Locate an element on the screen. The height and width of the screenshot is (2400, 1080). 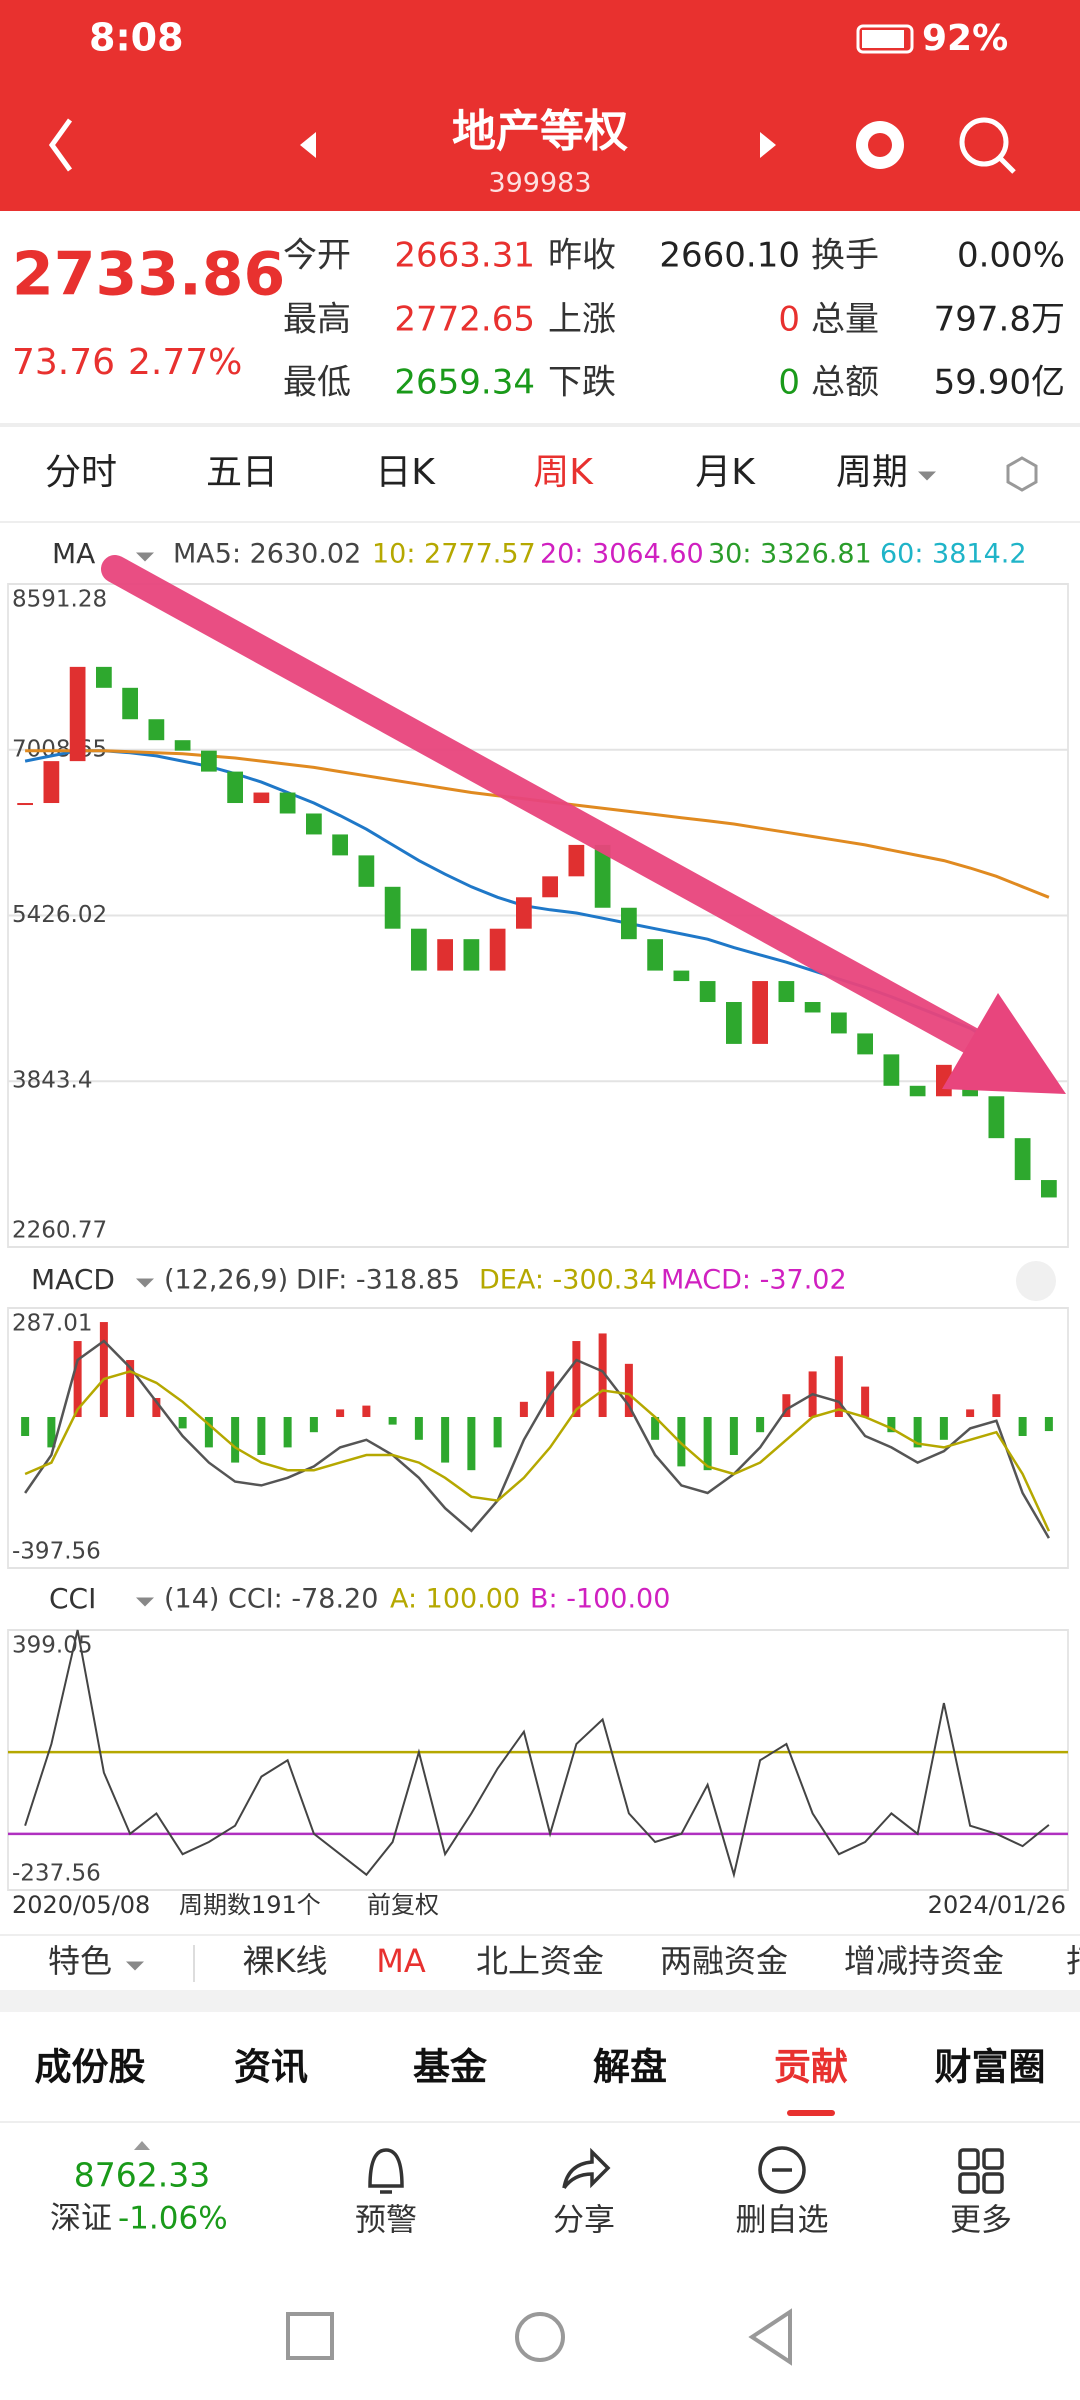
legend-item: (14) CCI: -78.20 is located at coordinates (271, 1599).